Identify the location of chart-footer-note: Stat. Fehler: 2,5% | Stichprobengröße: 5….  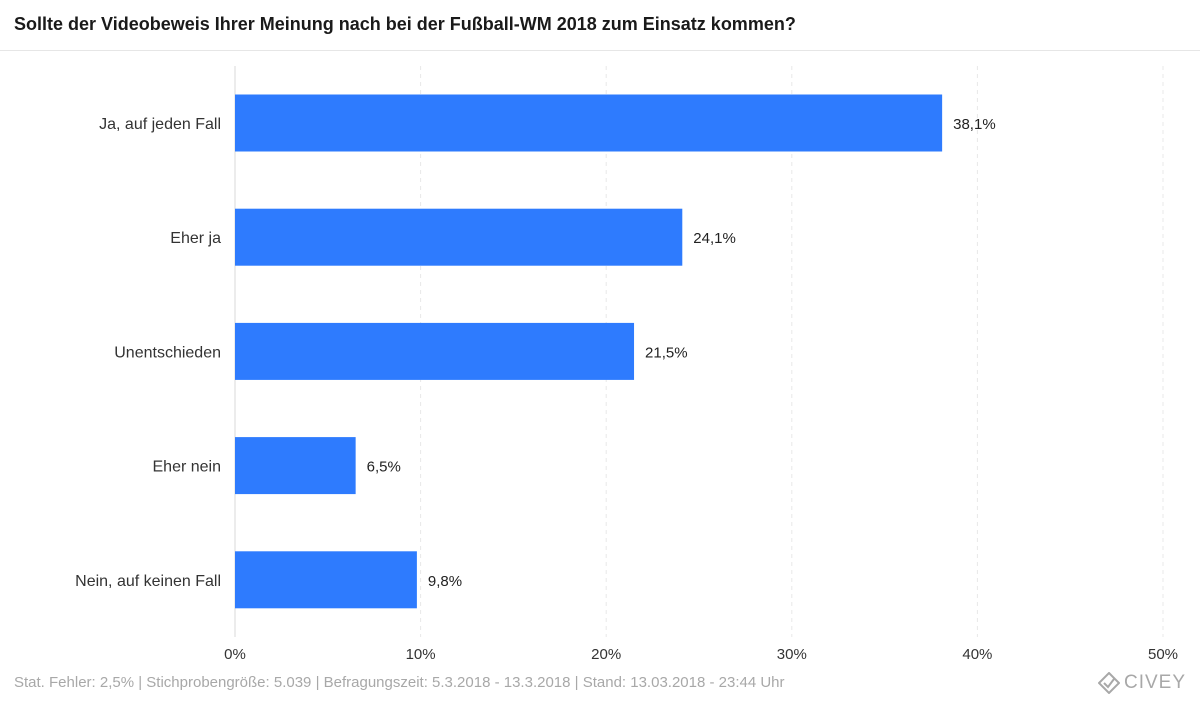
(399, 682).